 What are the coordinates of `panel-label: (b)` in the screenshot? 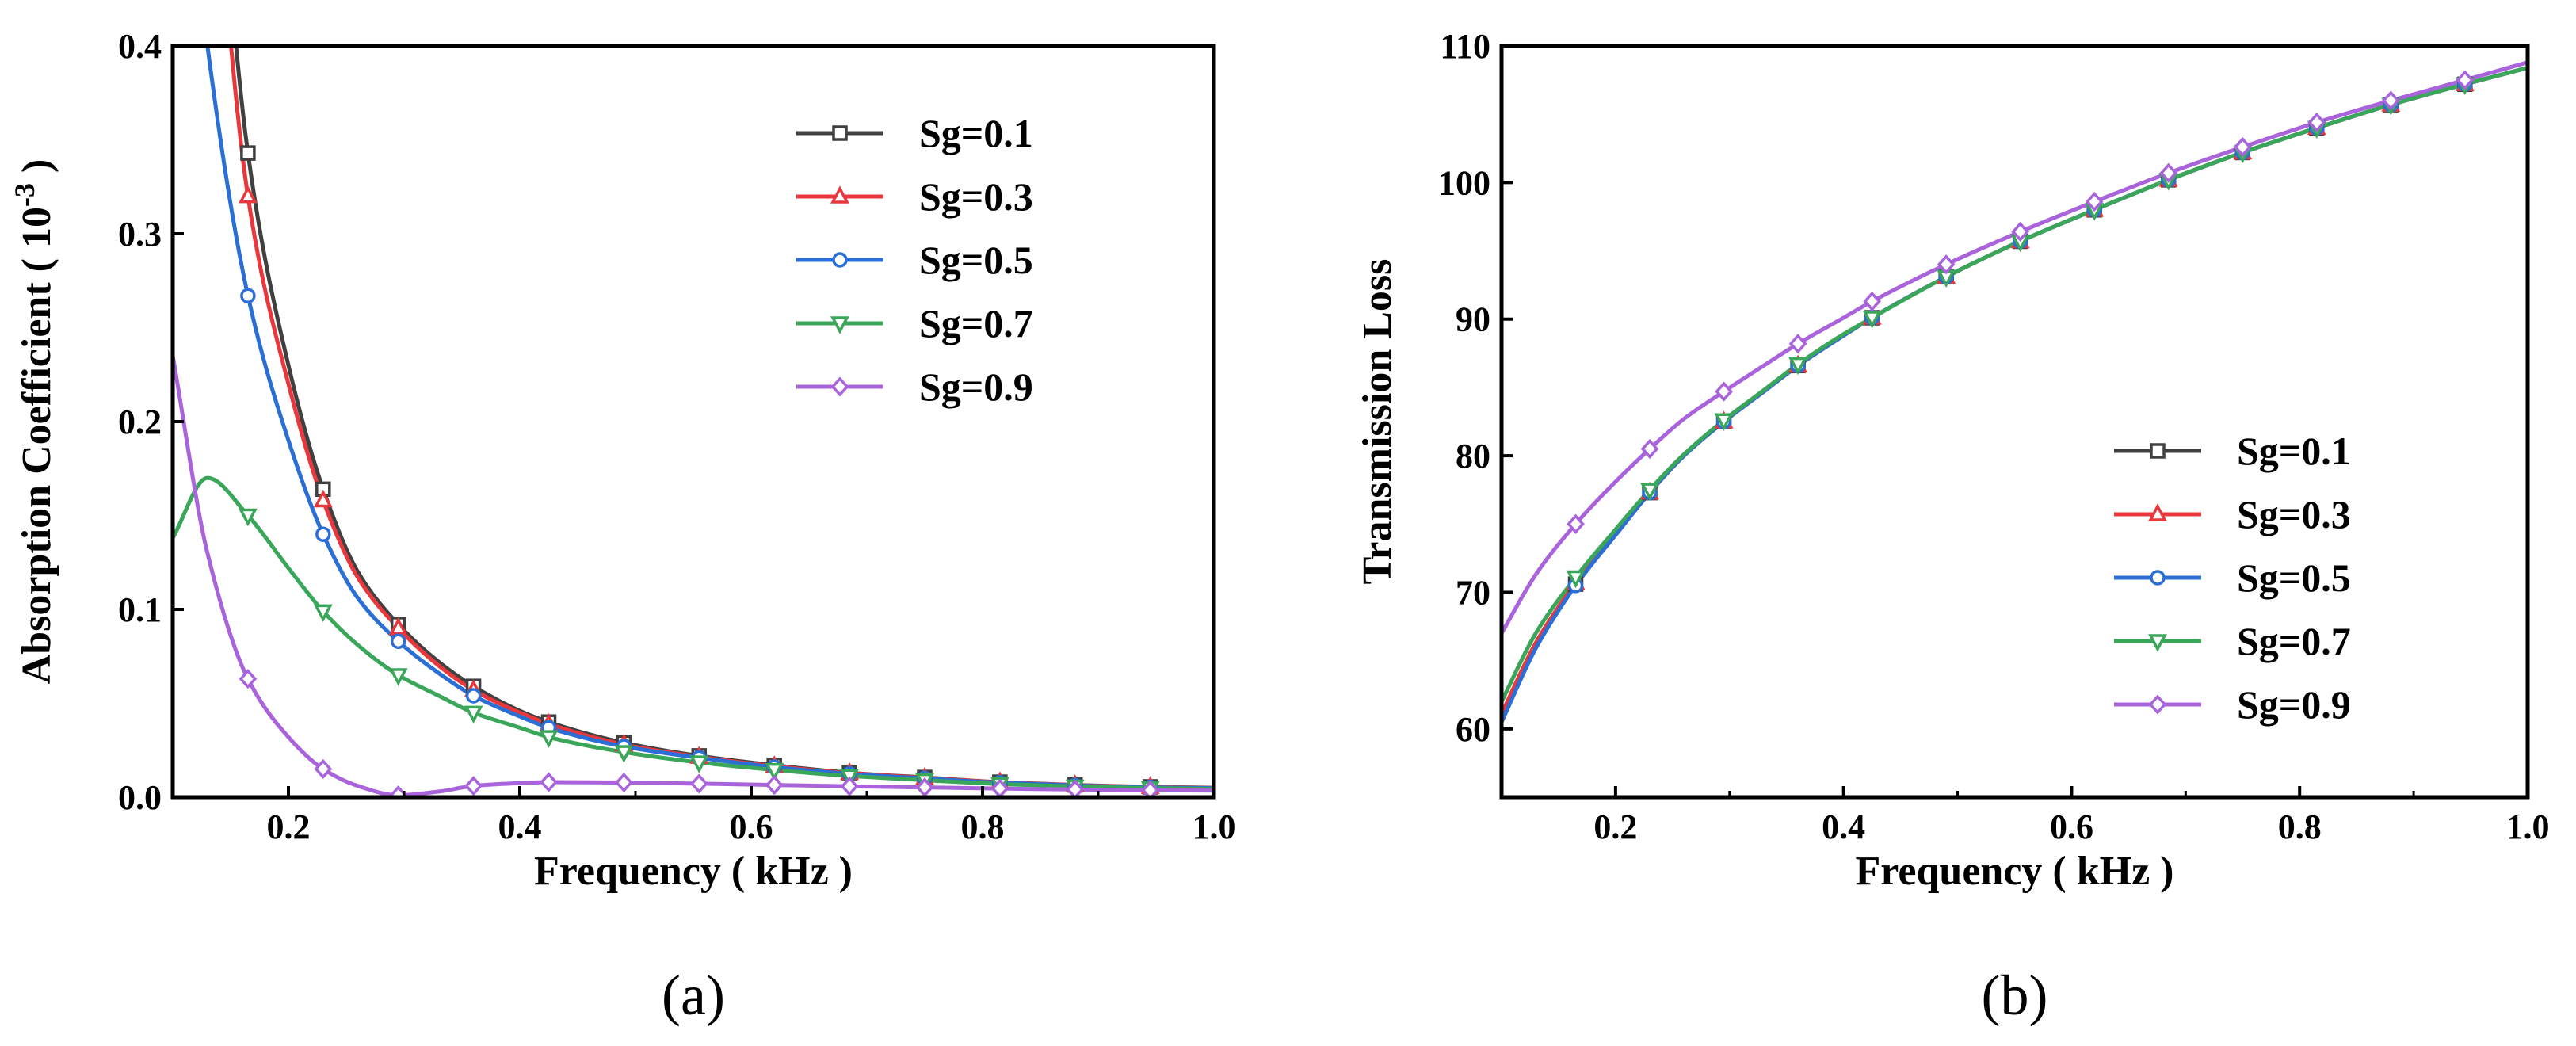 It's located at (2015, 995).